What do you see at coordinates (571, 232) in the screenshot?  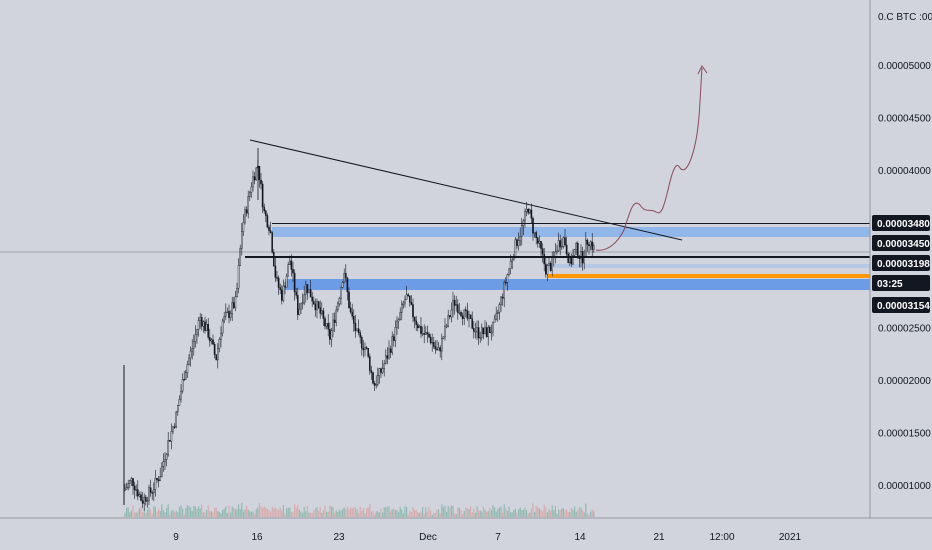 I see `resistance-zone` at bounding box center [571, 232].